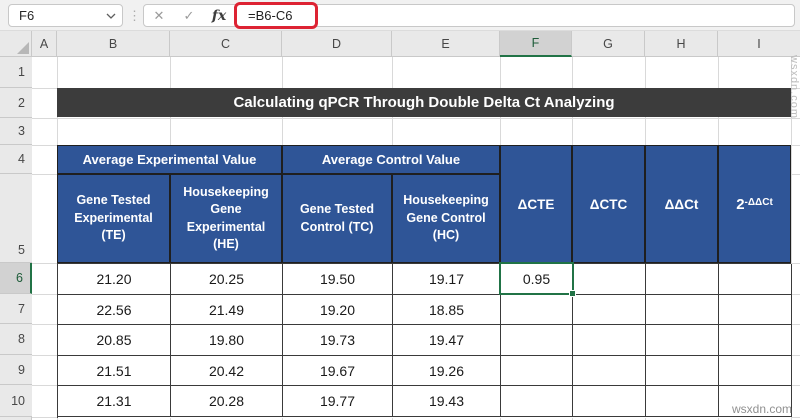 The image size is (800, 420). Describe the element at coordinates (16, 218) in the screenshot. I see `row-header-5: 5` at that location.